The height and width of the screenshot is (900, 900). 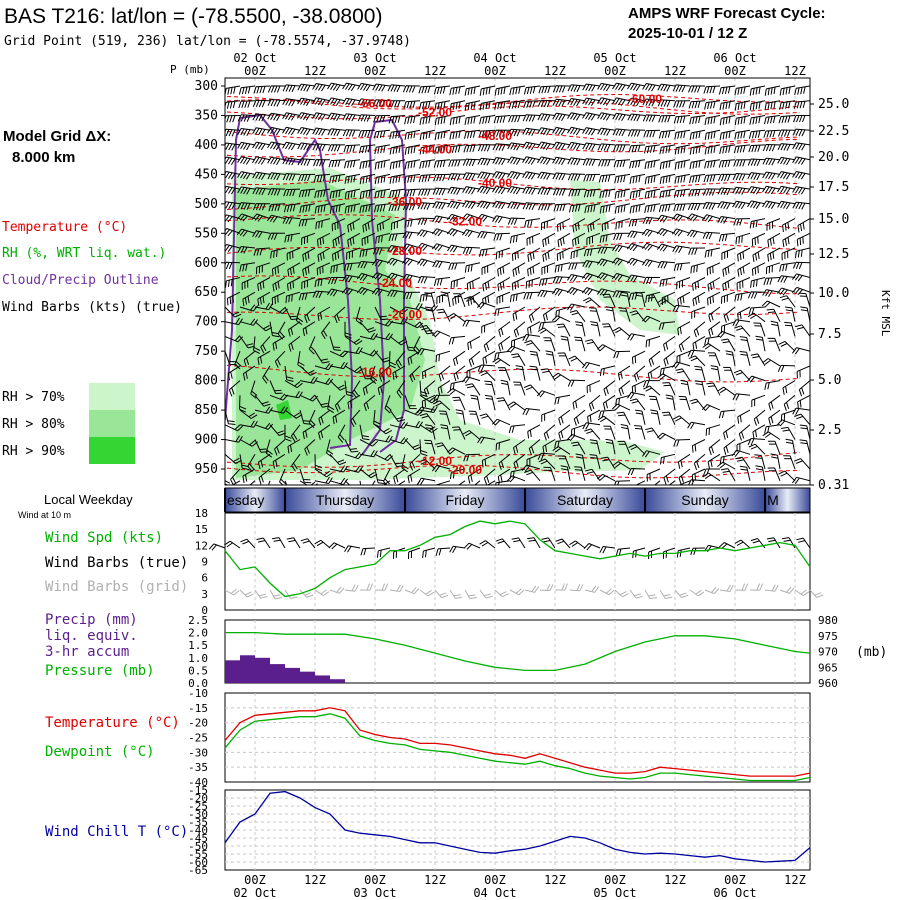 What do you see at coordinates (206, 381) in the screenshot?
I see `pressure-tick-label: 800` at bounding box center [206, 381].